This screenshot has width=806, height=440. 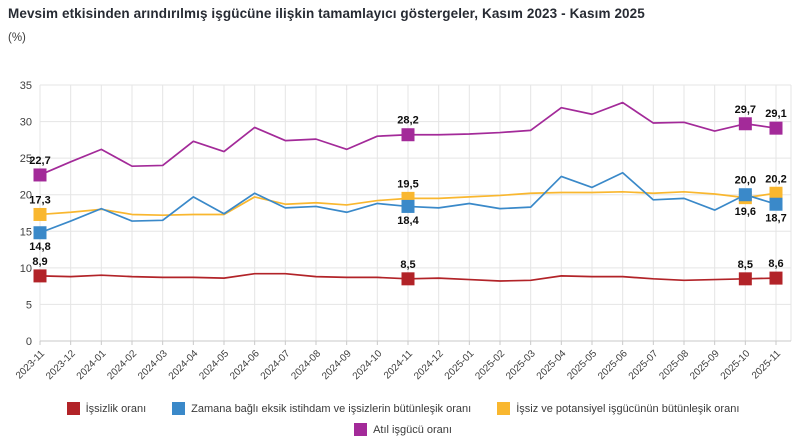 What do you see at coordinates (29, 342) in the screenshot?
I see `y-tick-label: 0` at bounding box center [29, 342].